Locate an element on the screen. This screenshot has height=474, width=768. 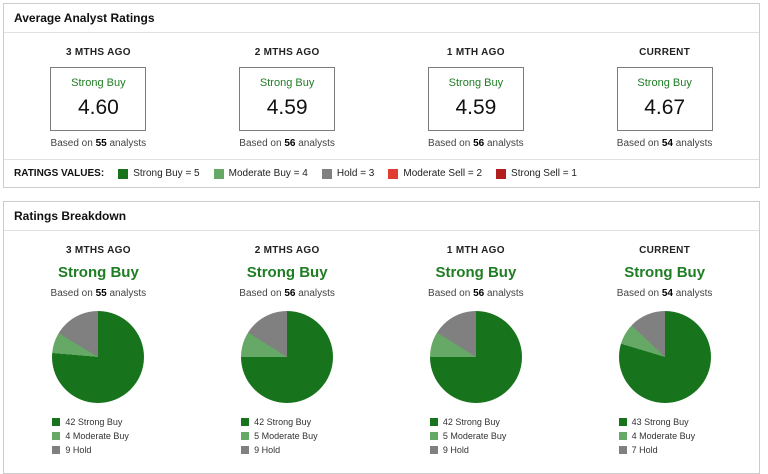
average-ratings-title: Average Analyst Ratings is located at coordinates (381, 18).